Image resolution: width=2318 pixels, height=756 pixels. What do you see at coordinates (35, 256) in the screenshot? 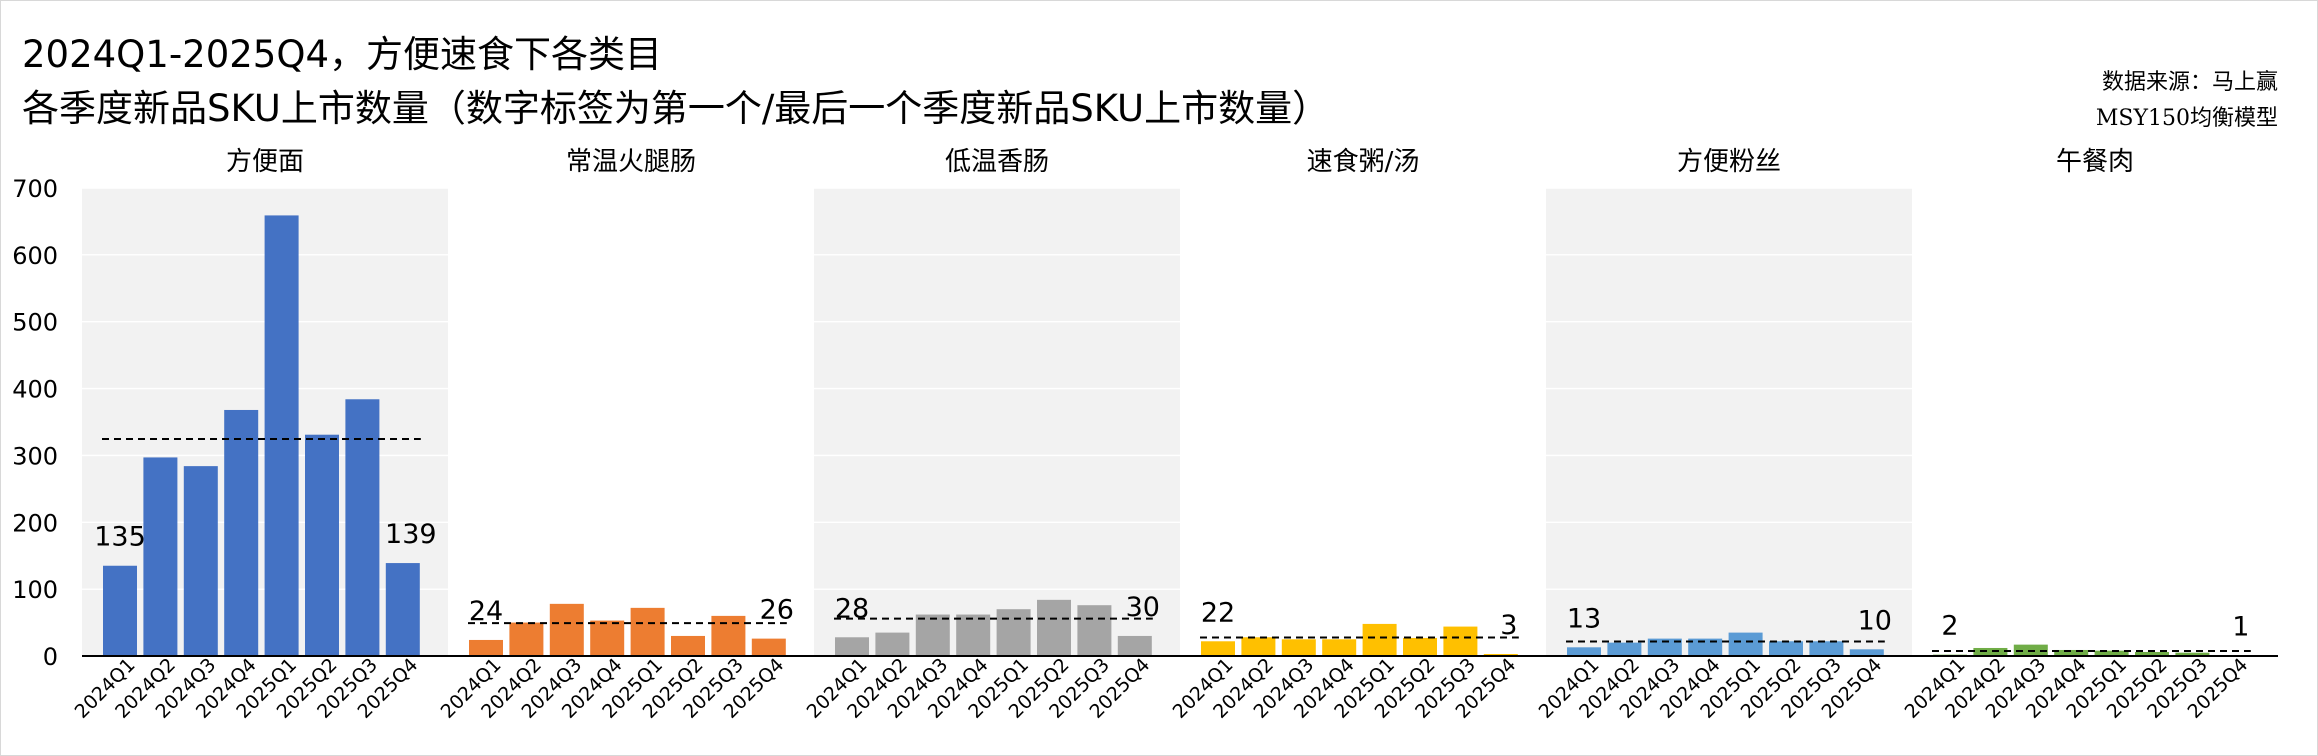
I see `y-tick-label: 600` at bounding box center [35, 256].